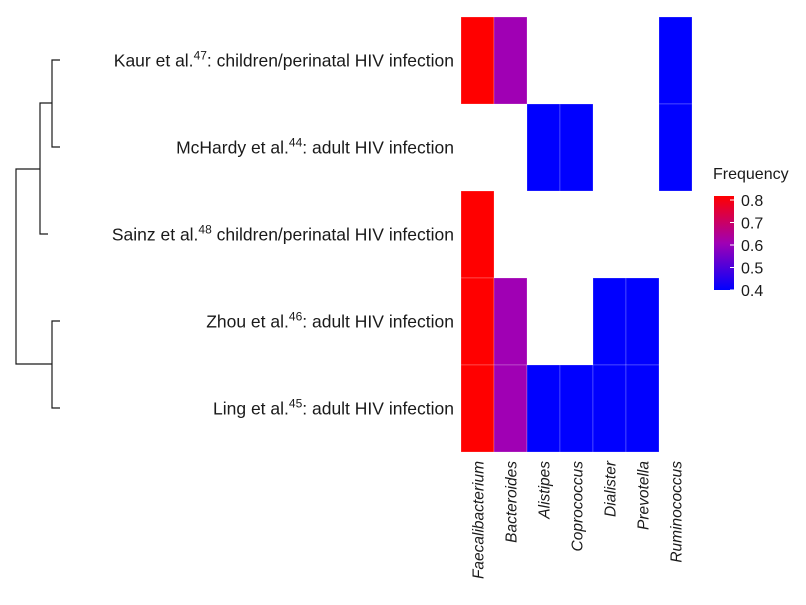 The image size is (806, 605). Describe the element at coordinates (512, 502) in the screenshot. I see `column-label: Bacteroides` at that location.